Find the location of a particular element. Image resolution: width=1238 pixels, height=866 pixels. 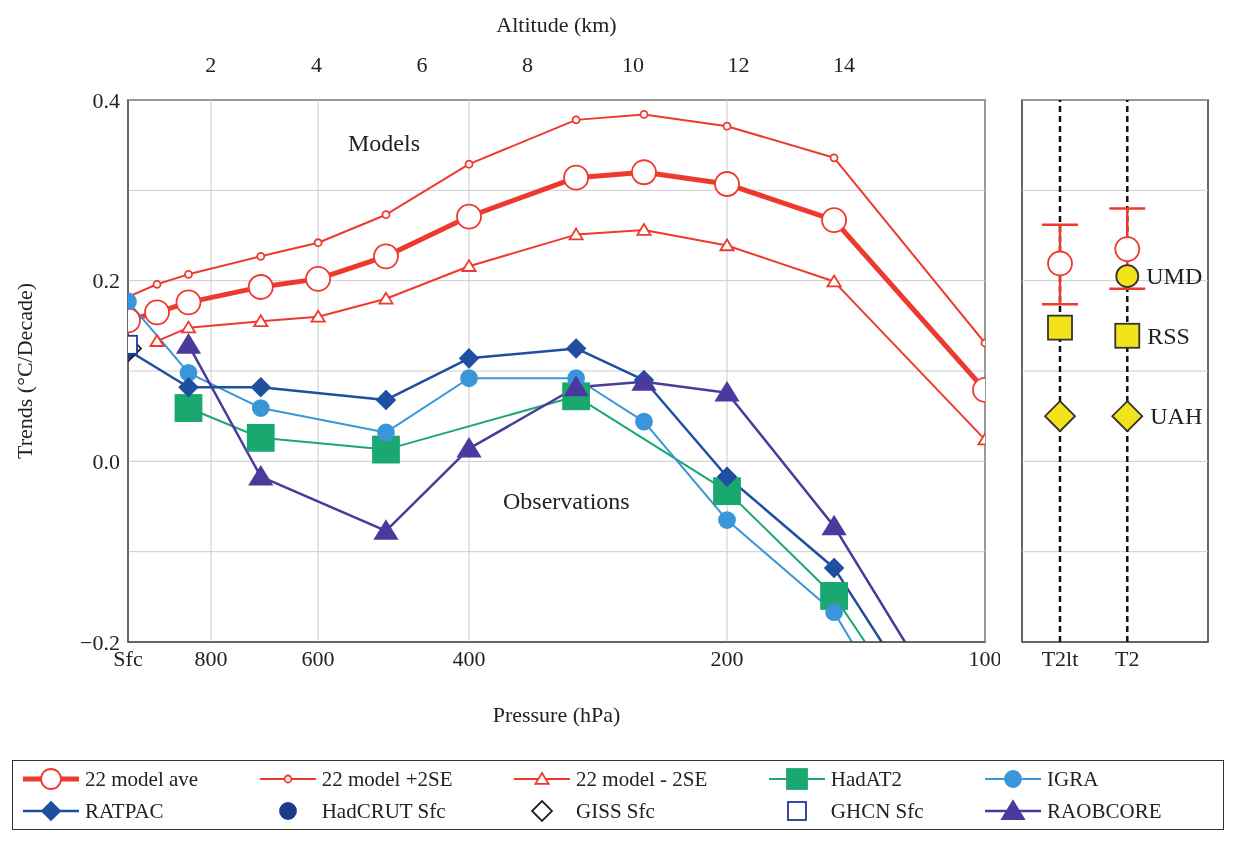

legend-label: 22 model - 2SE is located at coordinates (642, 779).